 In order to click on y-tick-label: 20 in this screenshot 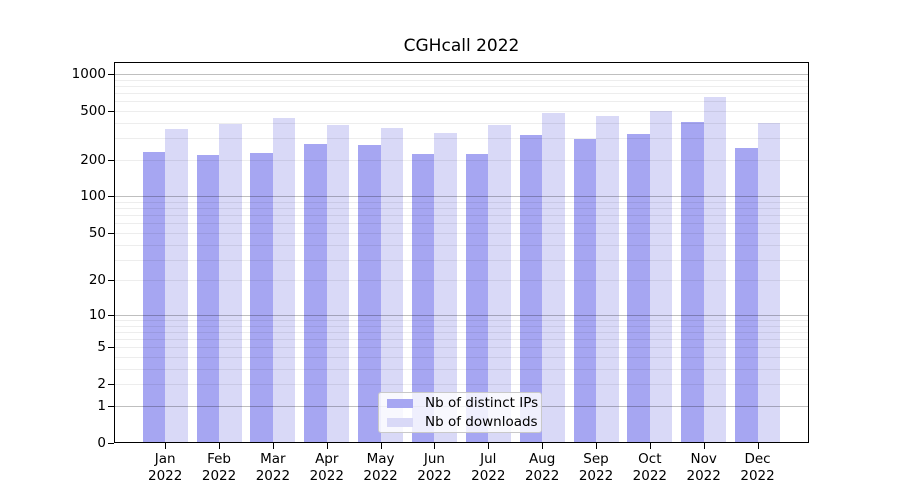, I will do `click(97, 280)`.